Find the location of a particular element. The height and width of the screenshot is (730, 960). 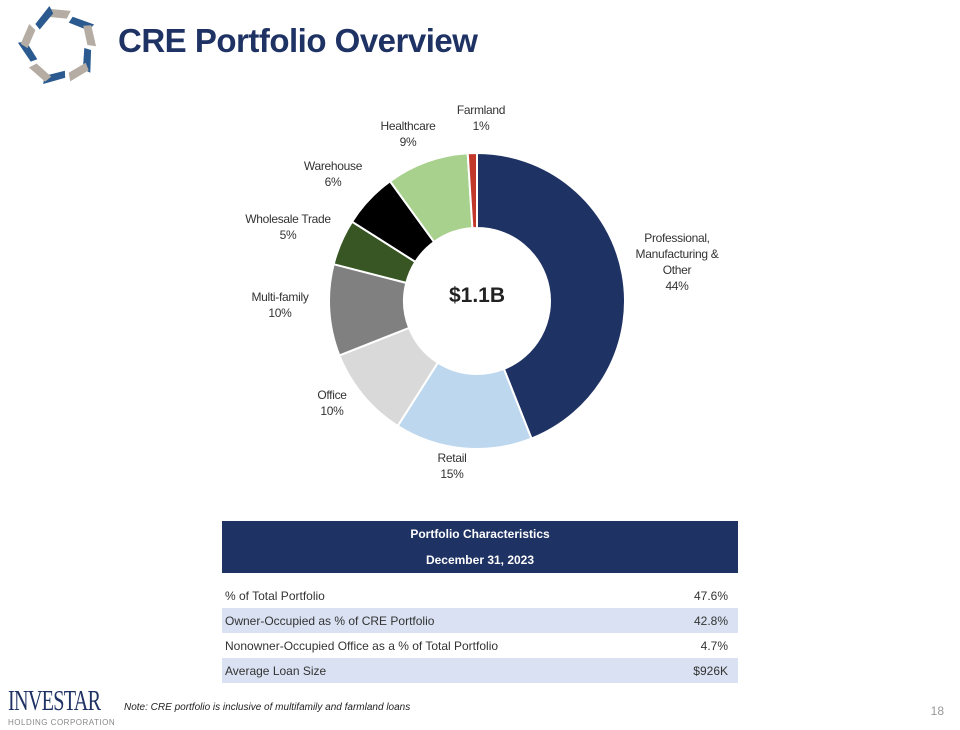

label-office-name: Office is located at coordinates (332, 395).